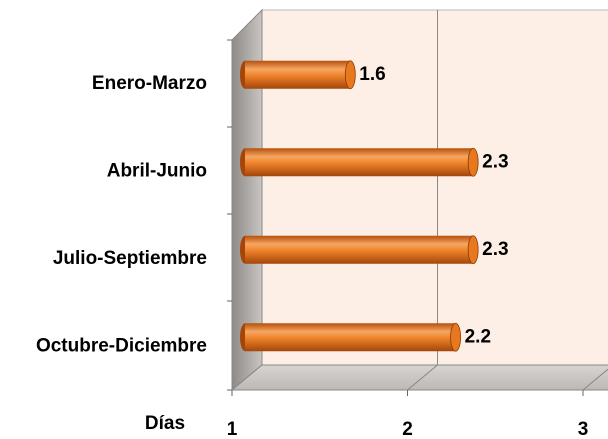  What do you see at coordinates (229, 215) in the screenshot?
I see `category-ticks` at bounding box center [229, 215].